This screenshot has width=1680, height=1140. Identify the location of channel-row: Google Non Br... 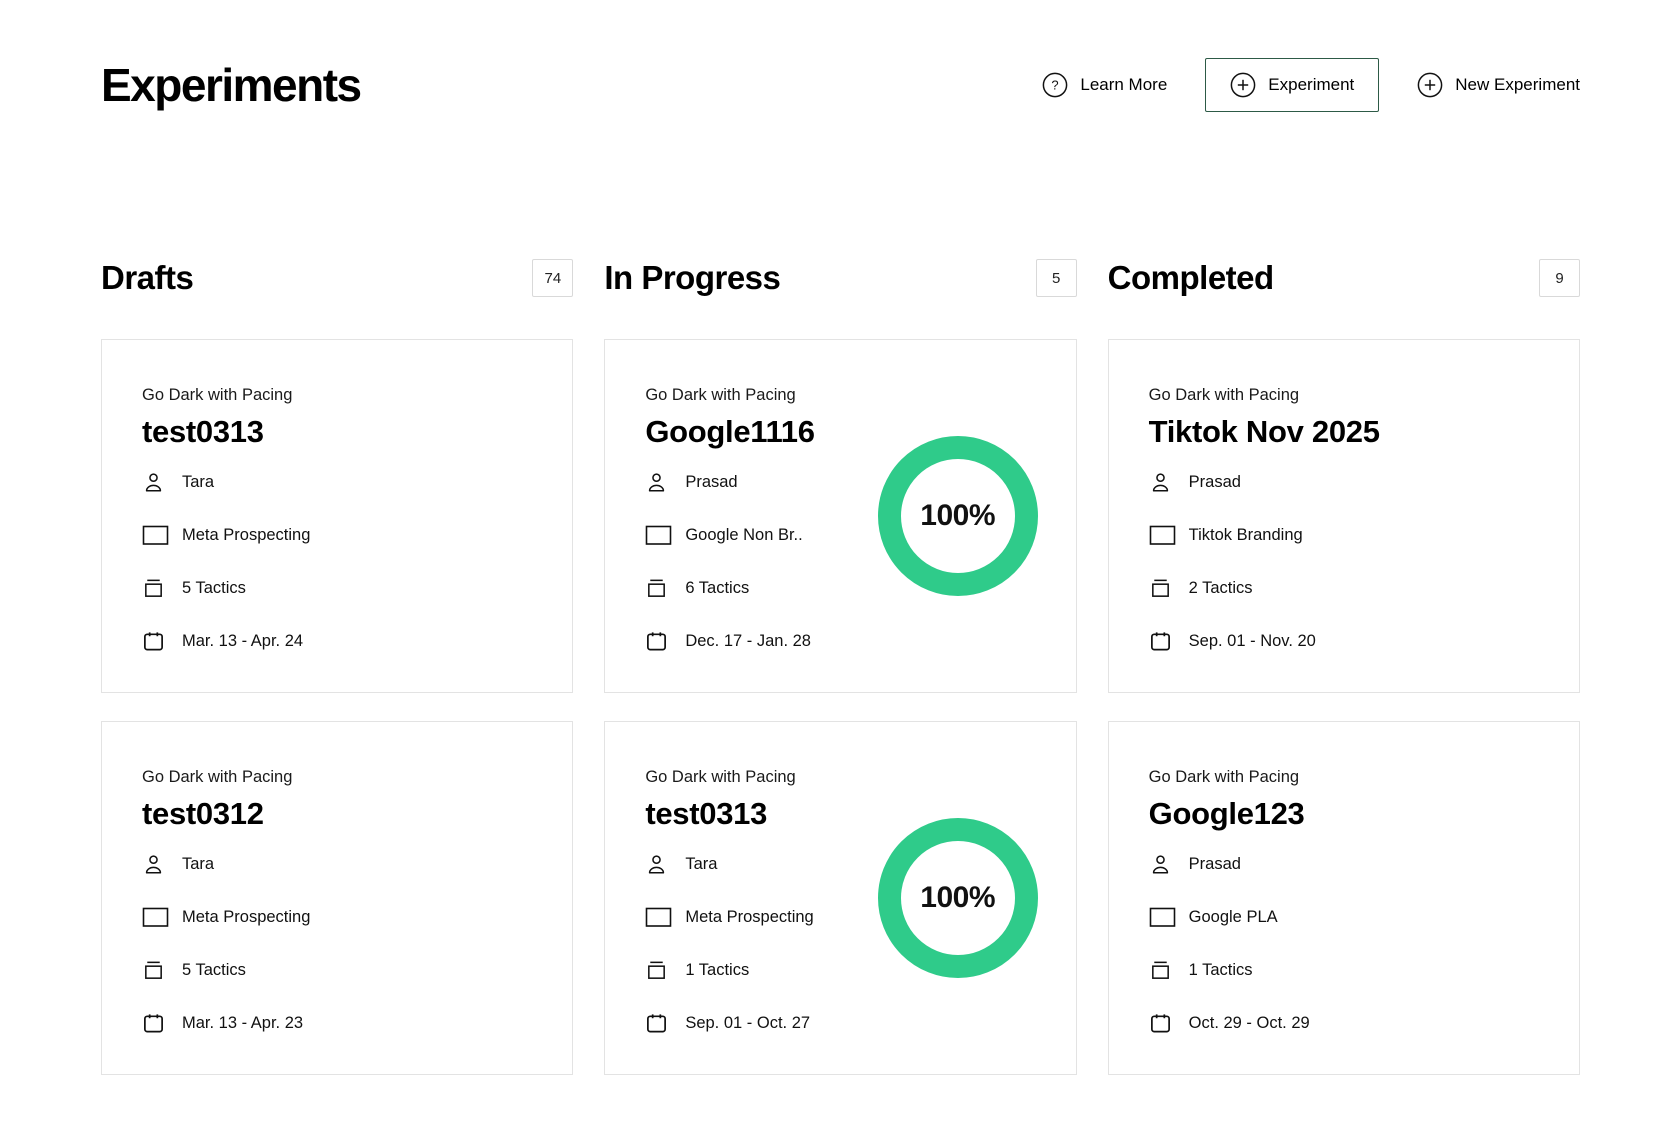
(840, 535).